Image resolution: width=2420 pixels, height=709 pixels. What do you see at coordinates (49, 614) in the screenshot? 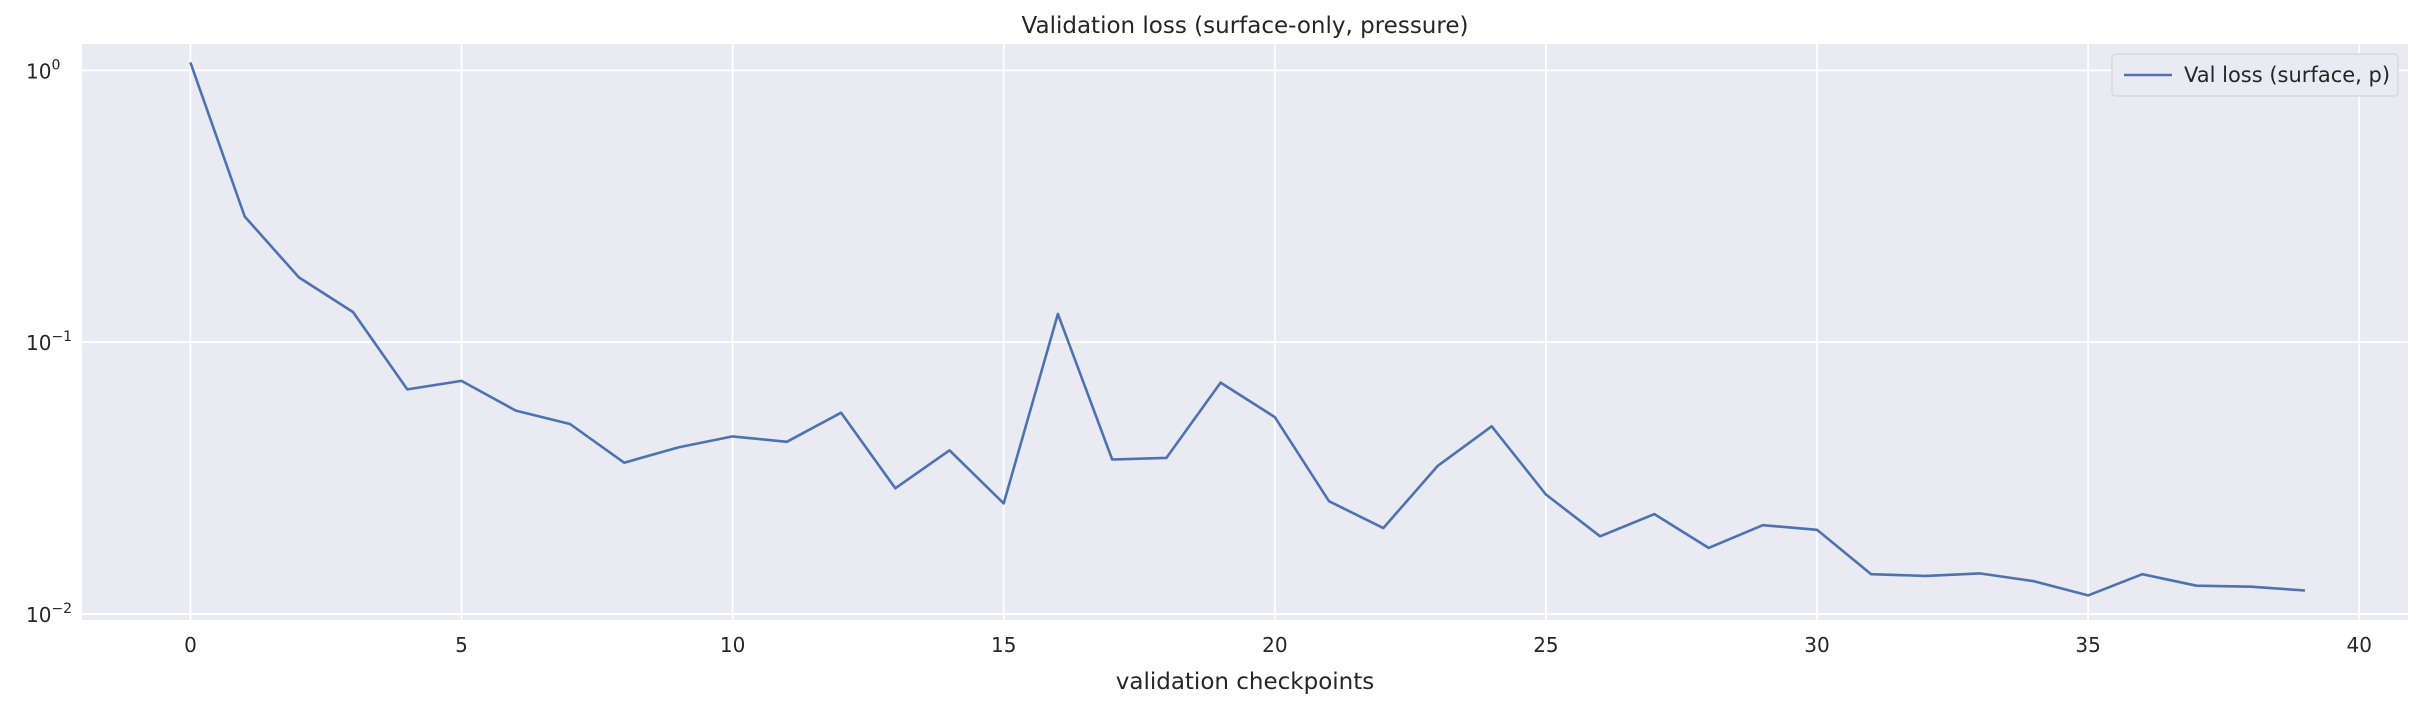
I see `y-tick-label: 10⁻²` at bounding box center [49, 614].